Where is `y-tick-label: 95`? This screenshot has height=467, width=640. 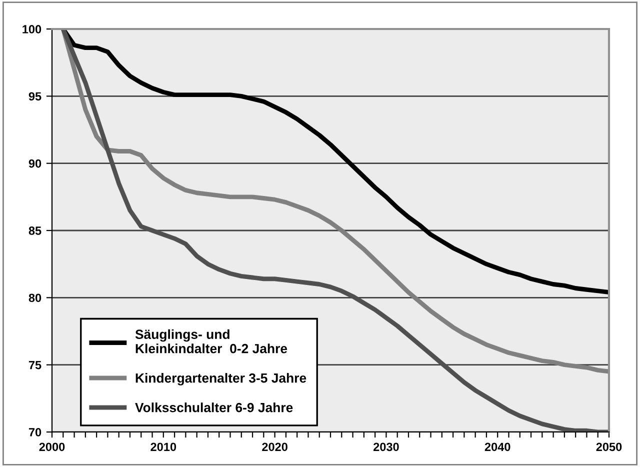 y-tick-label: 95 is located at coordinates (35, 96).